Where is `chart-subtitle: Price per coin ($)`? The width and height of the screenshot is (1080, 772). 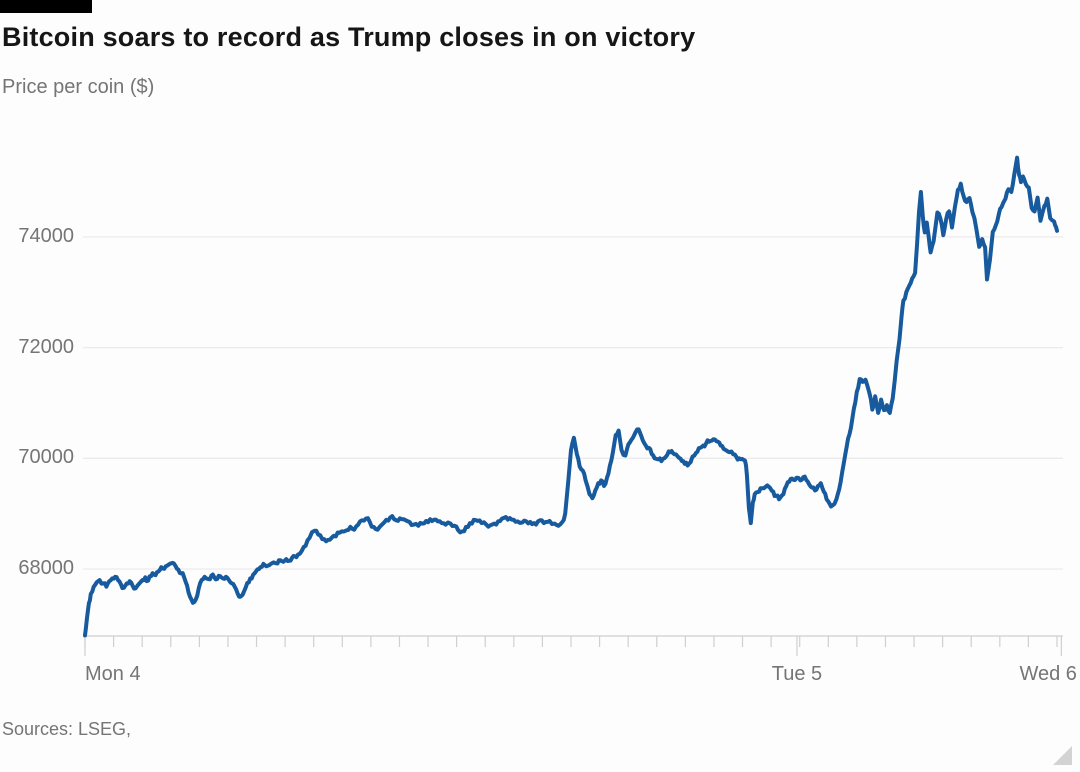 chart-subtitle: Price per coin ($) is located at coordinates (78, 87).